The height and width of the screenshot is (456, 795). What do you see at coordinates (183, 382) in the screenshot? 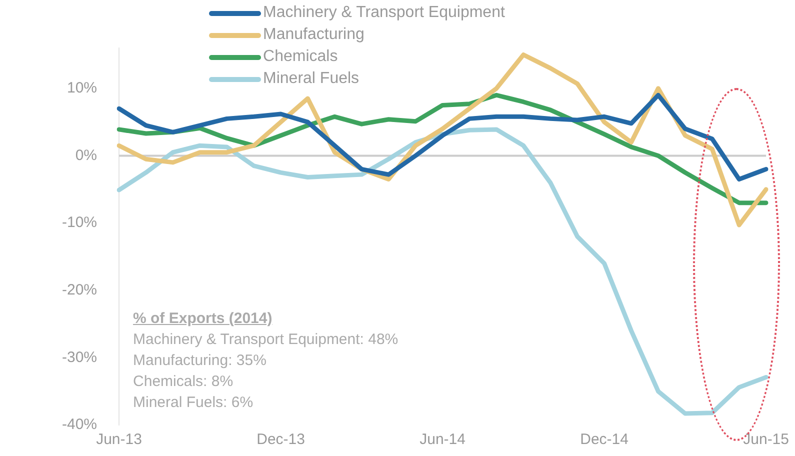
I see `annotation: Chemicals: 8%` at bounding box center [183, 382].